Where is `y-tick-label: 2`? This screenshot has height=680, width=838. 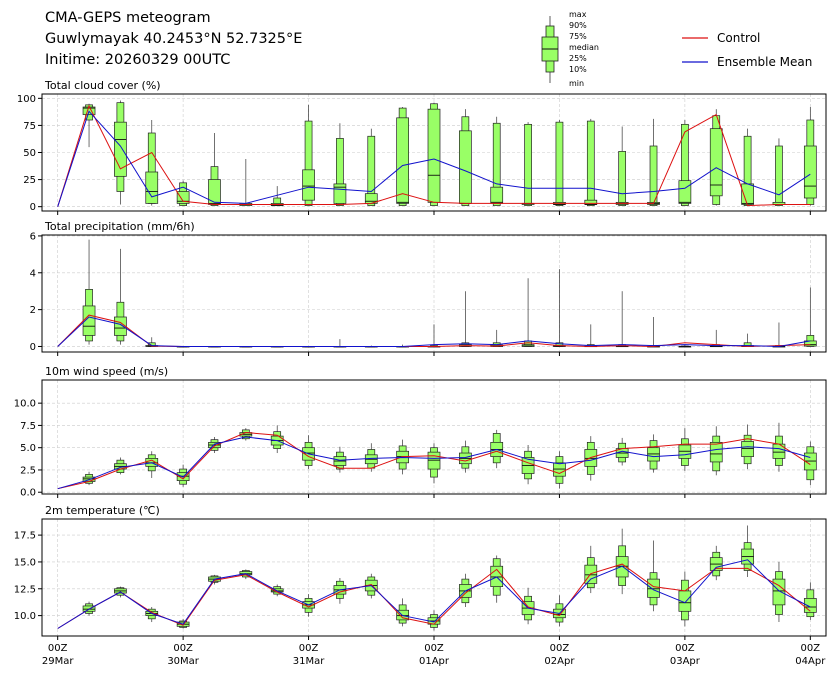
y-tick-label: 2 is located at coordinates (33, 310).